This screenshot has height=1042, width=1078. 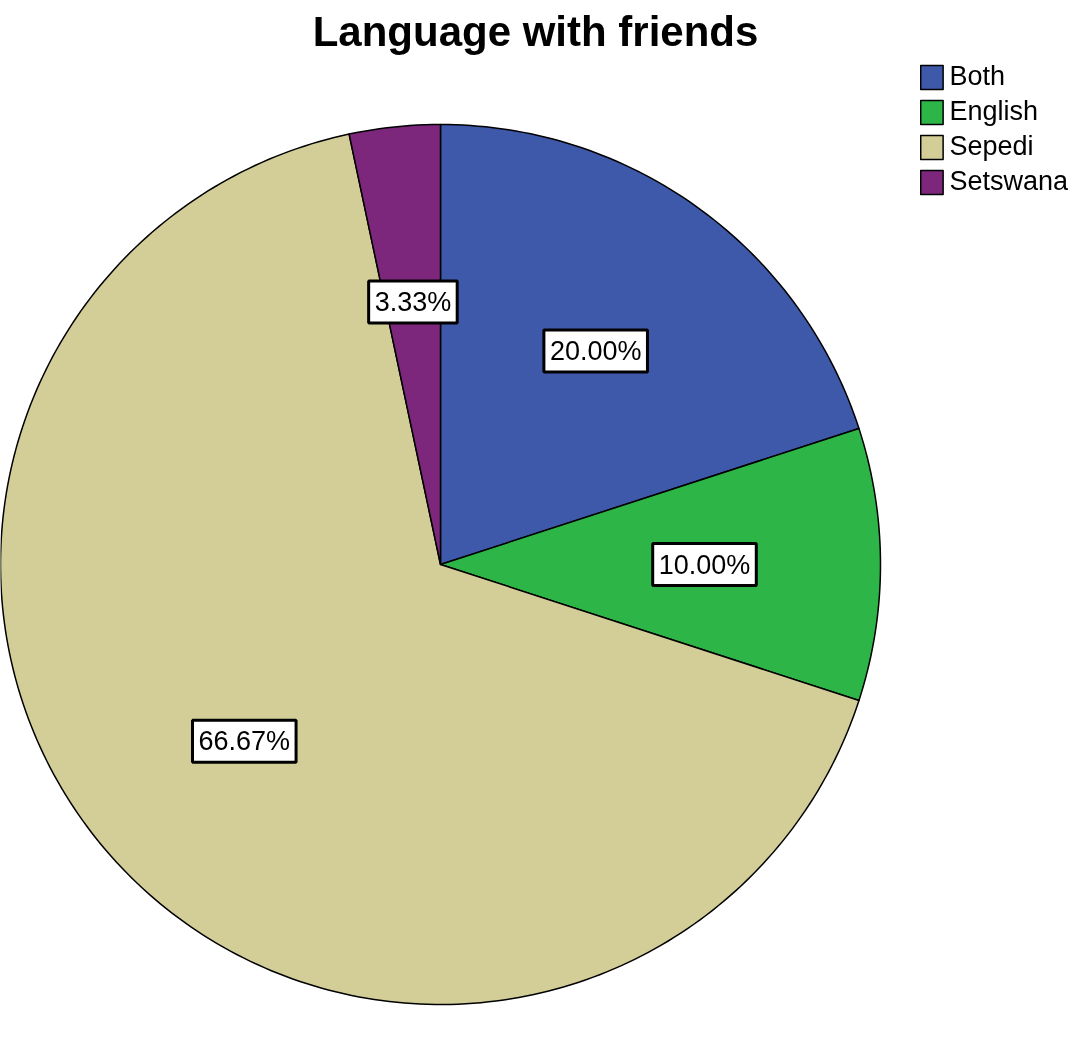 I want to click on data-label: 3.33%, so click(x=413, y=301).